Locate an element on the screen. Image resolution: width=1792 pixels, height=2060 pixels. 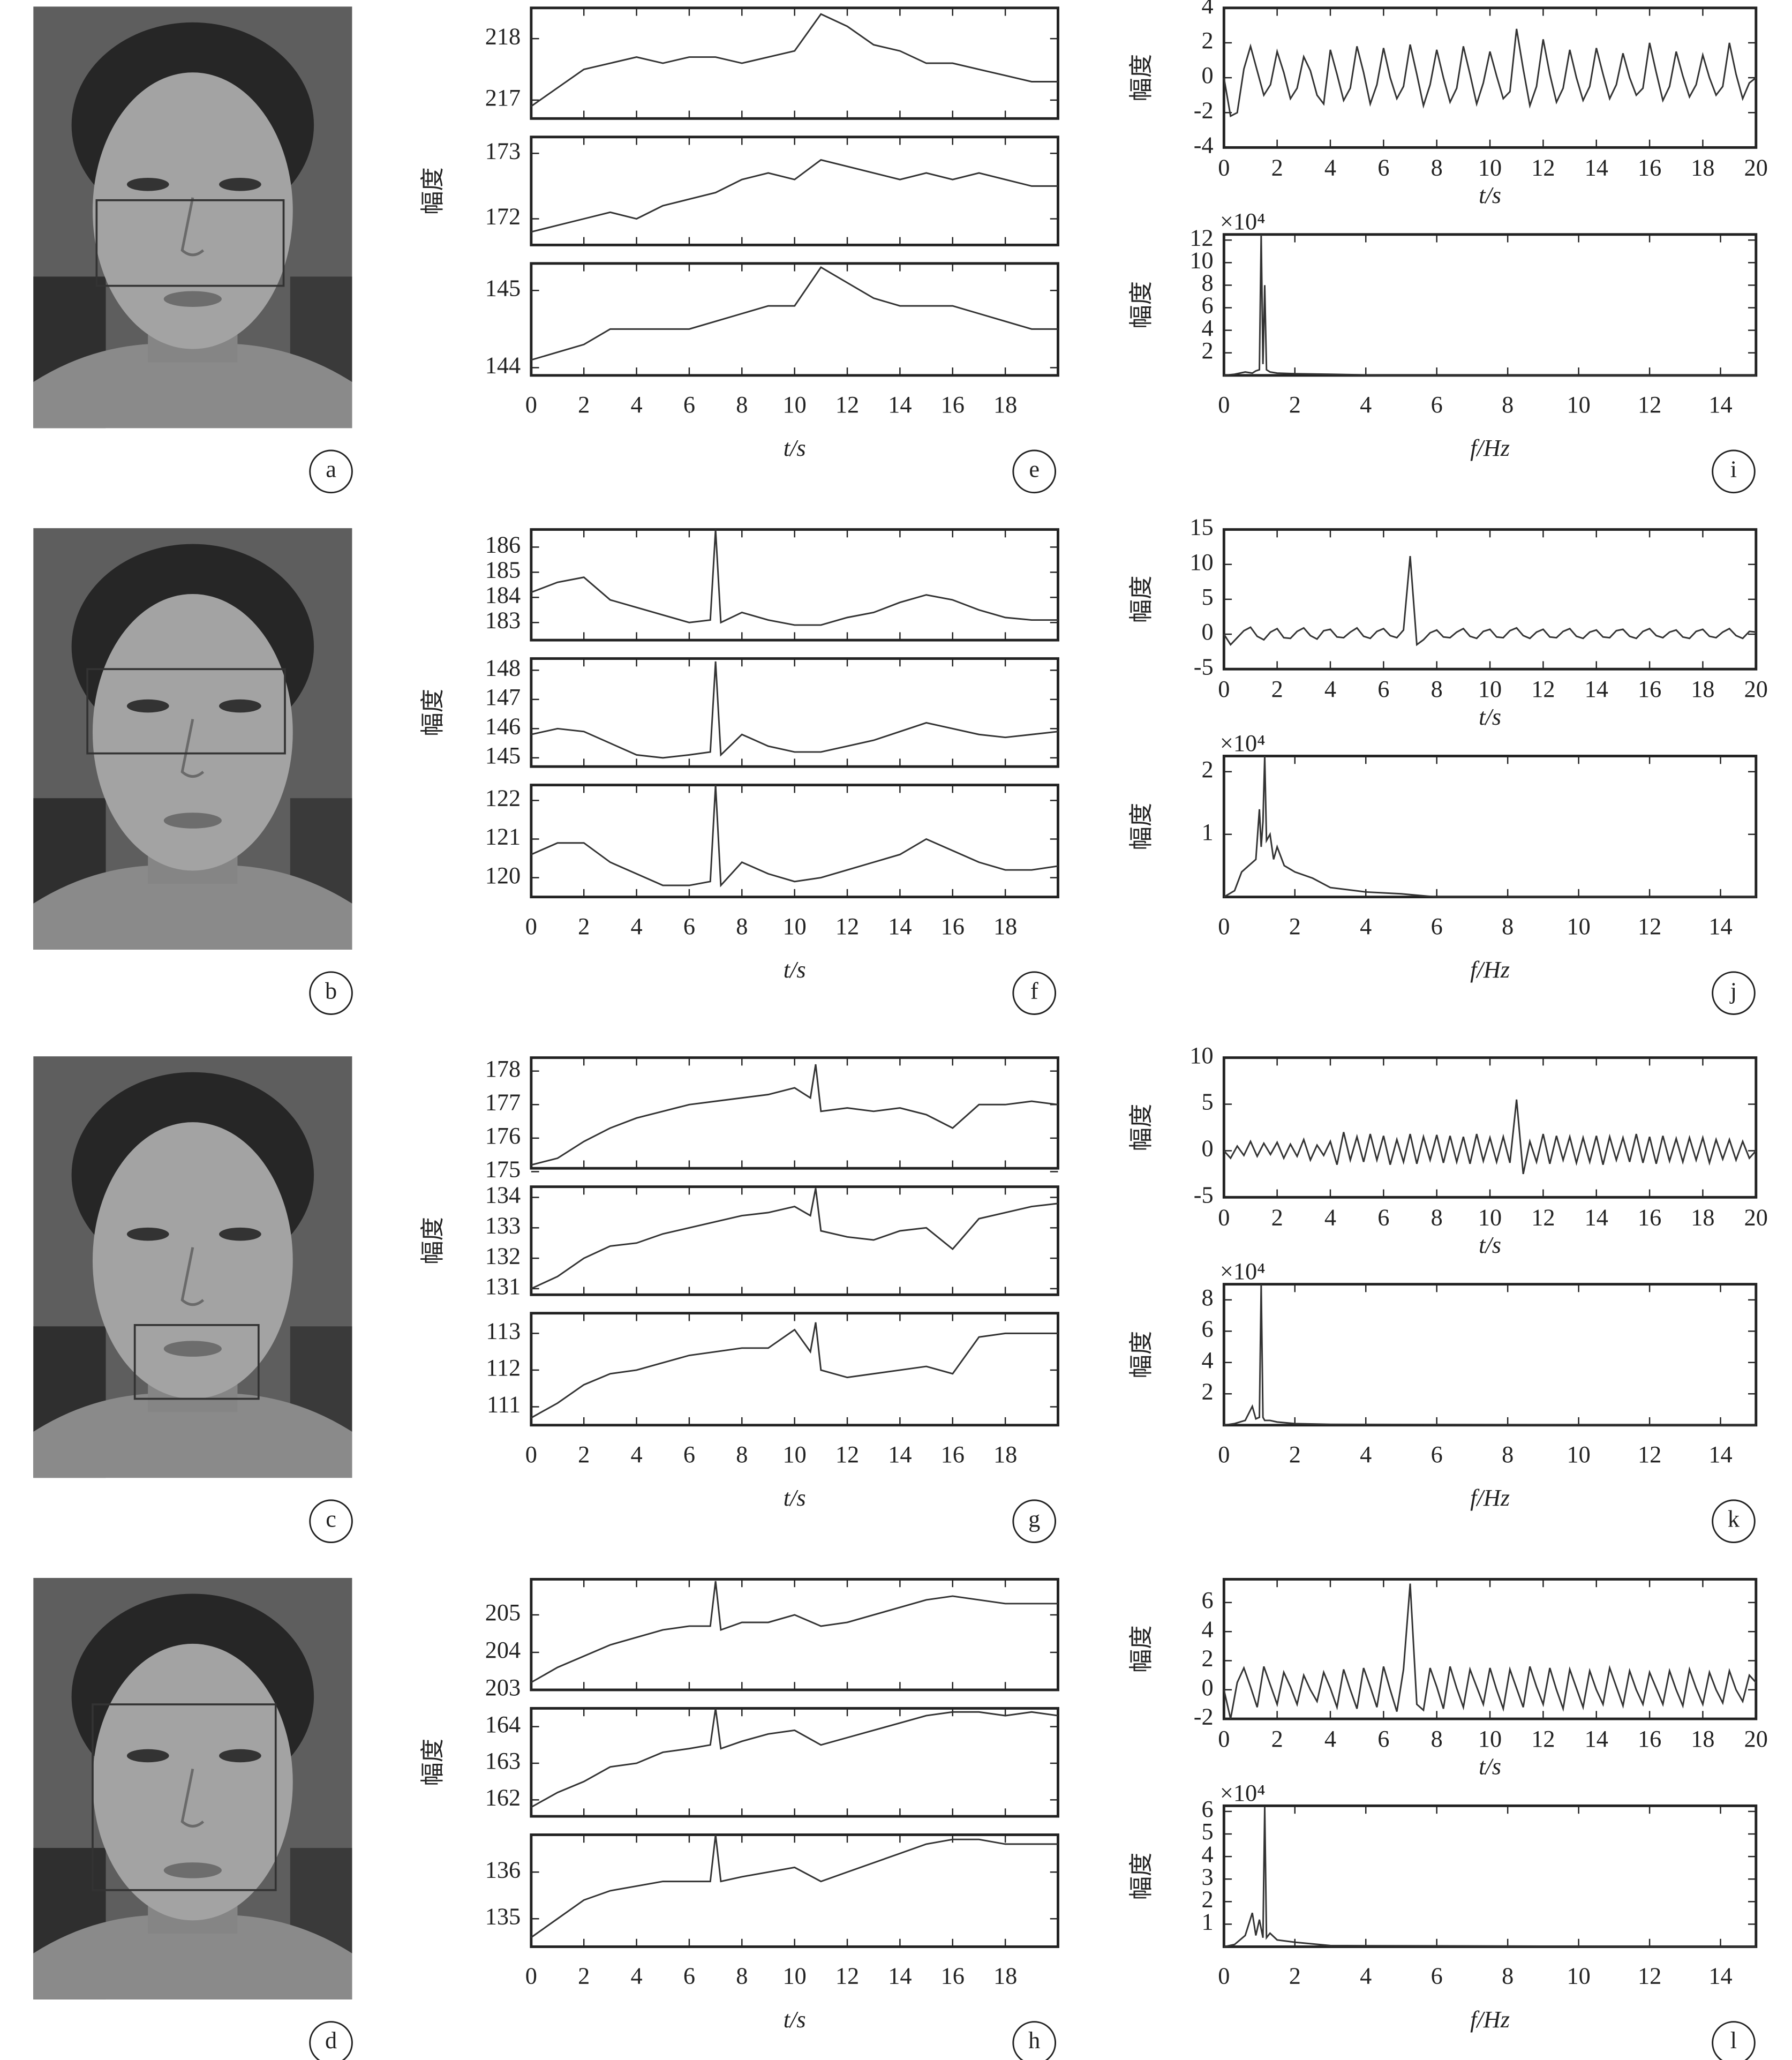
y-tick-label: -4 is located at coordinates (1204, 145).